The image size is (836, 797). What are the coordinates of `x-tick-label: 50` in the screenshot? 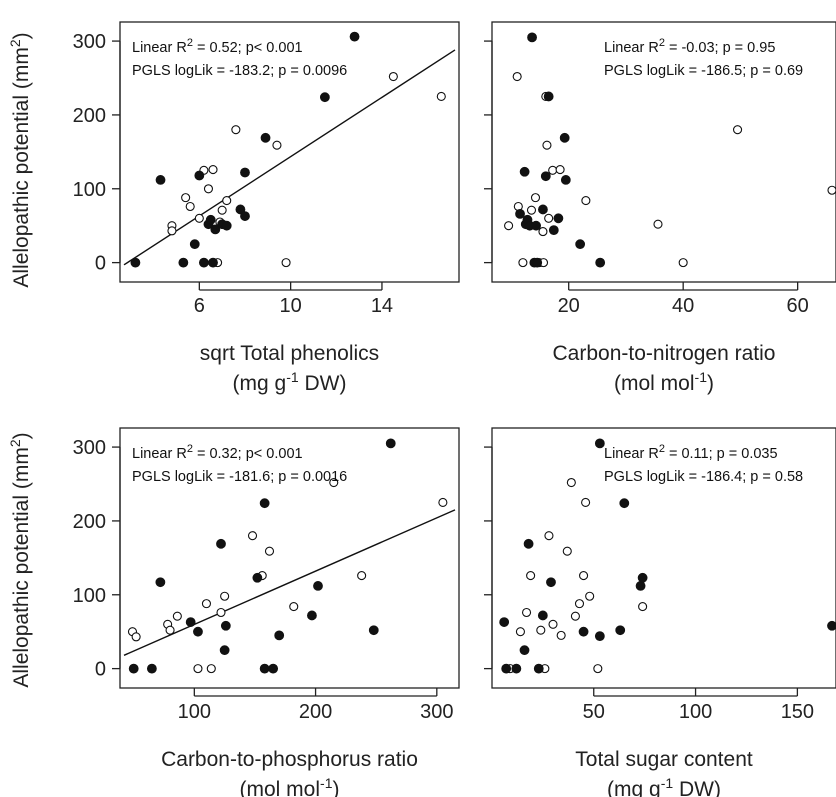 It's located at (594, 712).